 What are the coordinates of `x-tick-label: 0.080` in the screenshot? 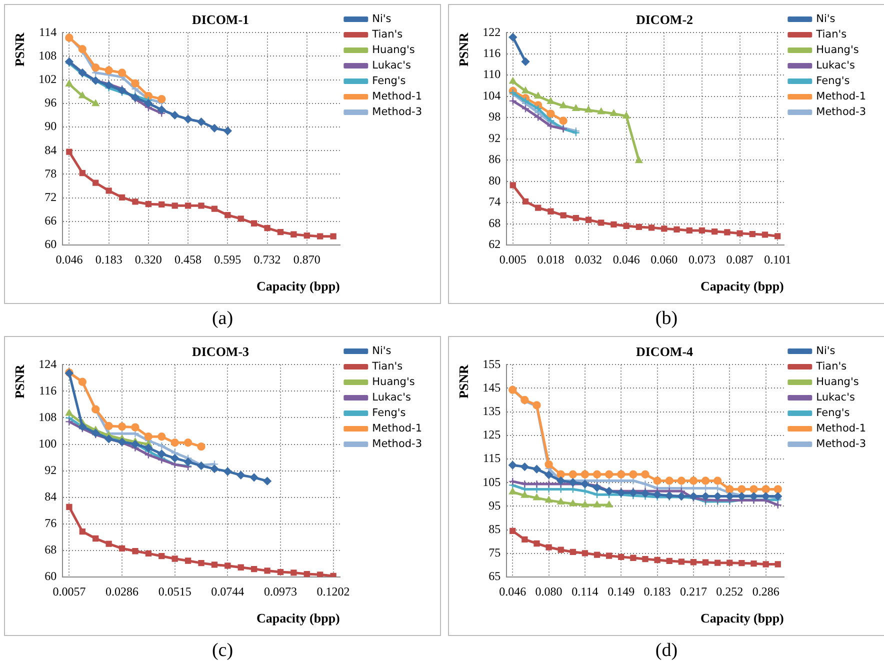 It's located at (548, 591).